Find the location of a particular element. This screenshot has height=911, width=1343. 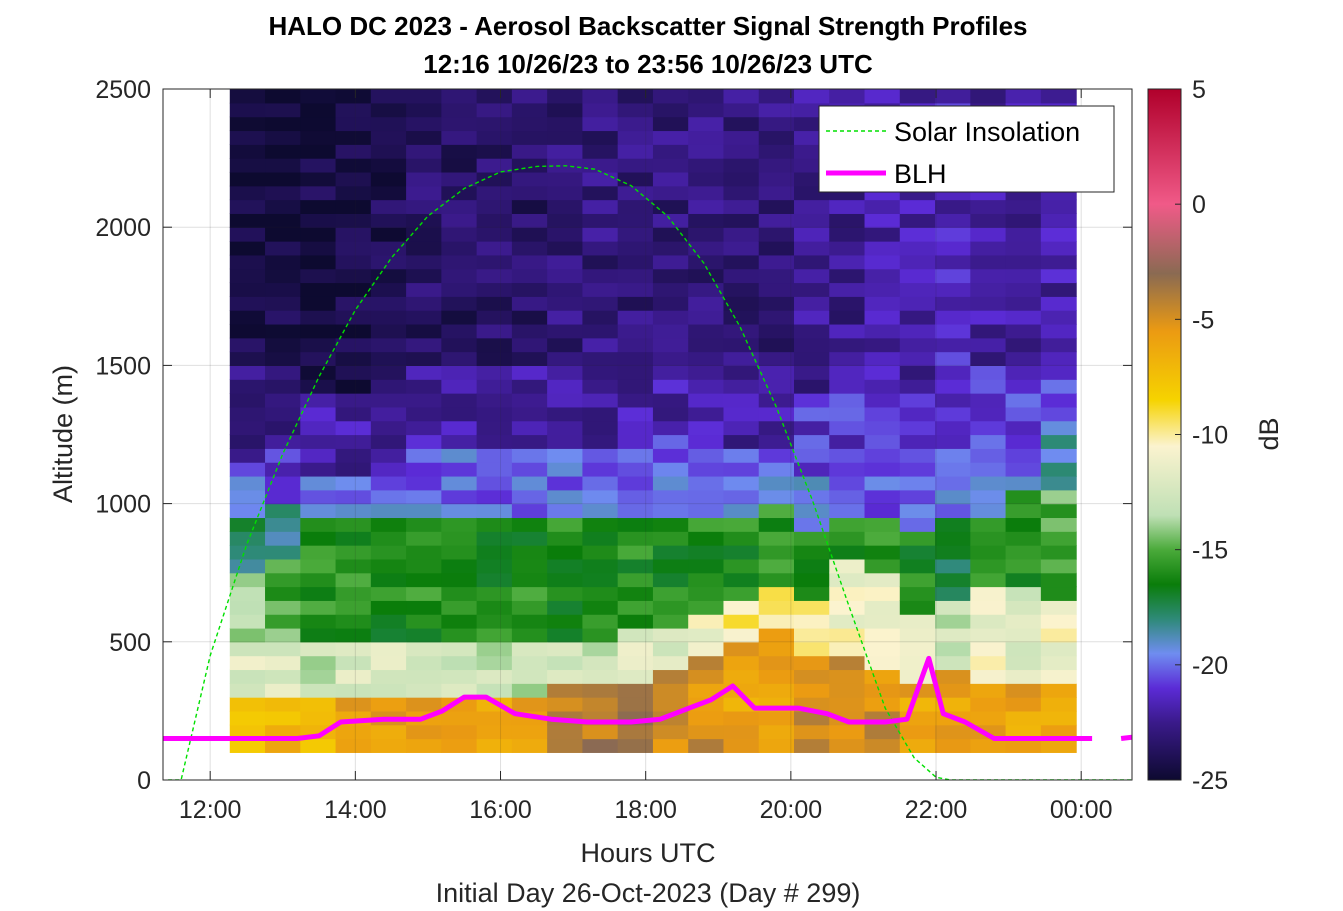

x-tick-label: 22:00 is located at coordinates (936, 810).